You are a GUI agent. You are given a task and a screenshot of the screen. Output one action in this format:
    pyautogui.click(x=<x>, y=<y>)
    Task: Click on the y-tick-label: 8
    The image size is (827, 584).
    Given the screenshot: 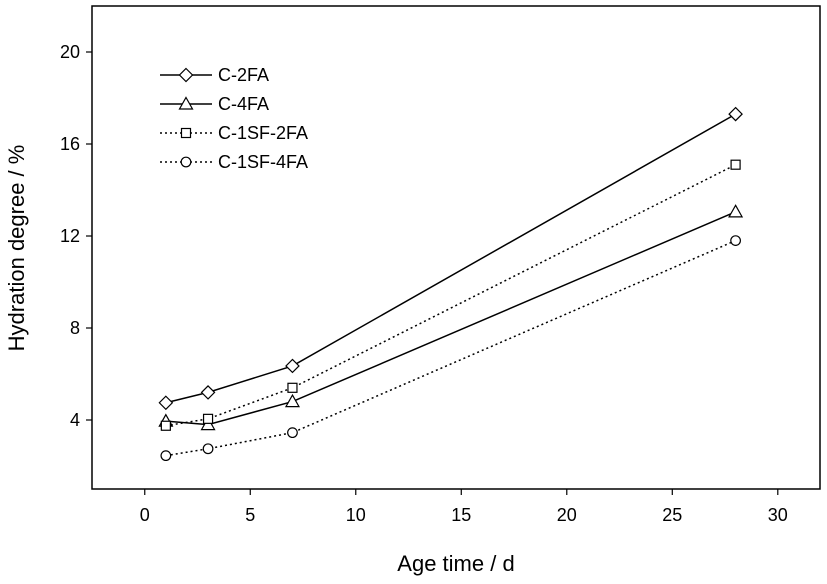 What is the action you would take?
    pyautogui.click(x=75, y=328)
    